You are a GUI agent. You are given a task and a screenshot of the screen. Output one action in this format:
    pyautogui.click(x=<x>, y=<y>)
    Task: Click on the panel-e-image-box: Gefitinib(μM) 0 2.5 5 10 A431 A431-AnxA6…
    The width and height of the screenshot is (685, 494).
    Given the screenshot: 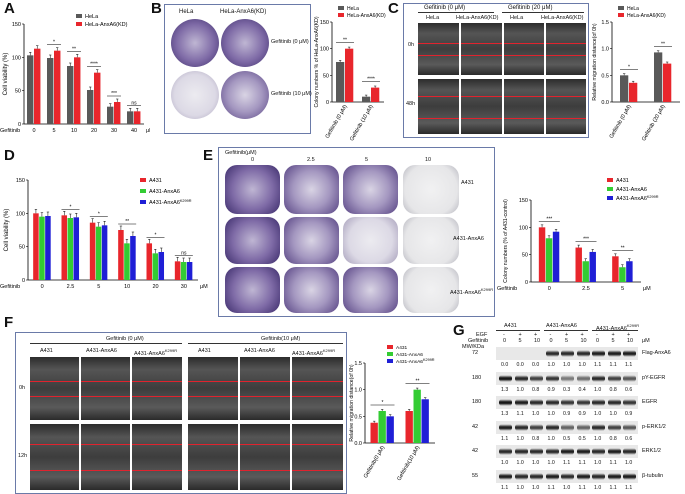 What is the action you would take?
    pyautogui.click(x=356, y=232)
    